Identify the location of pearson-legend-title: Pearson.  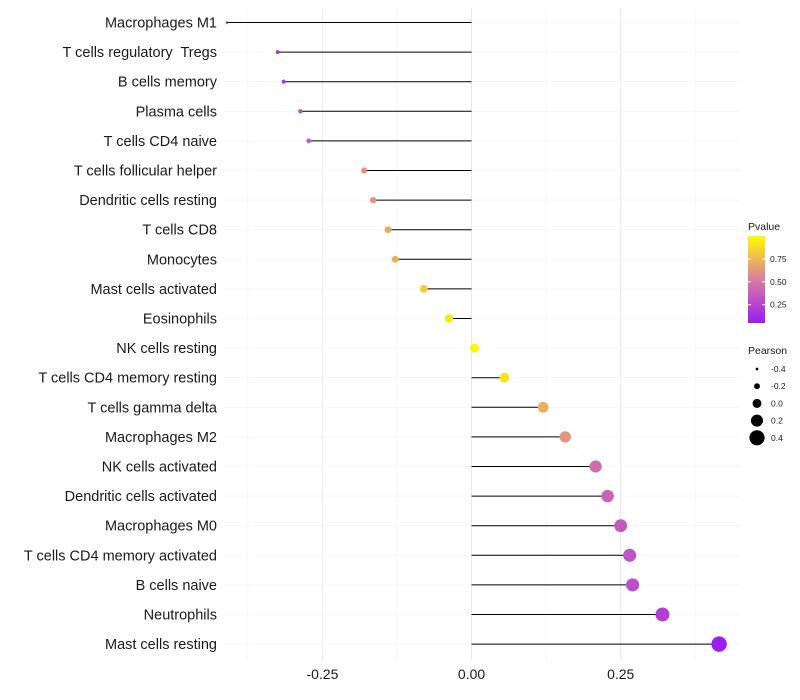
(767, 351).